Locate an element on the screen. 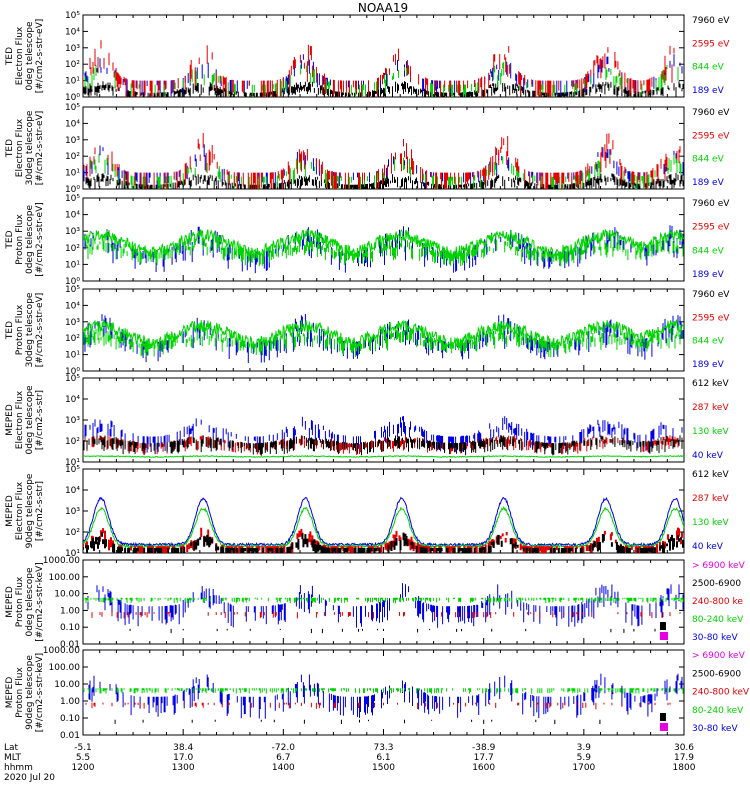 This screenshot has width=750, height=800. legend-entry: > 6900 keV is located at coordinates (719, 656).